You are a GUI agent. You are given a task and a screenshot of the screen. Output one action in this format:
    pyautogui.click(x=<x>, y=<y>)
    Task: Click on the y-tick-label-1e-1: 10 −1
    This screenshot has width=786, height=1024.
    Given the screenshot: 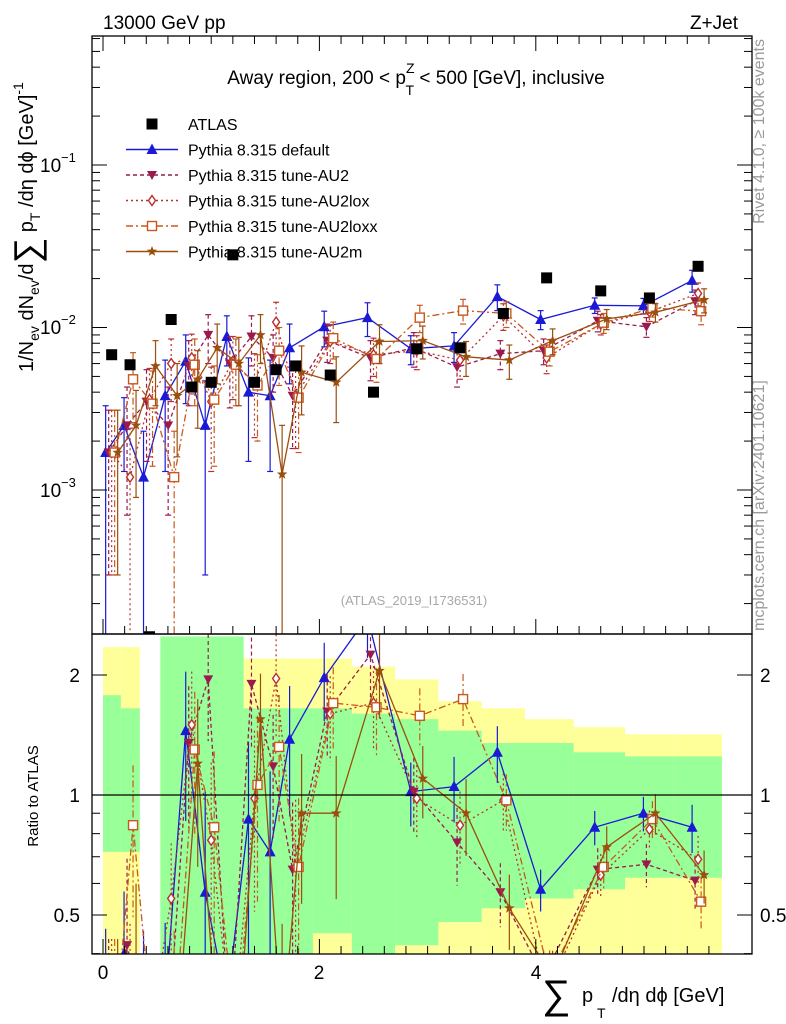 What is the action you would take?
    pyautogui.click(x=58, y=163)
    